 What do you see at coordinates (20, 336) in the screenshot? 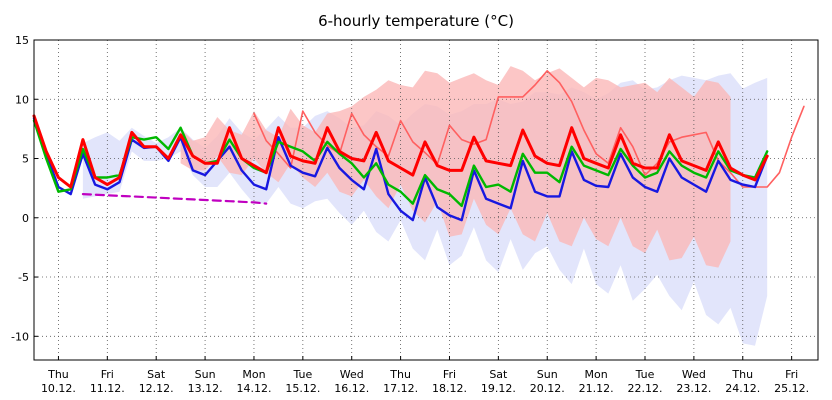
I see `y-tick-label: -10` at bounding box center [20, 336].